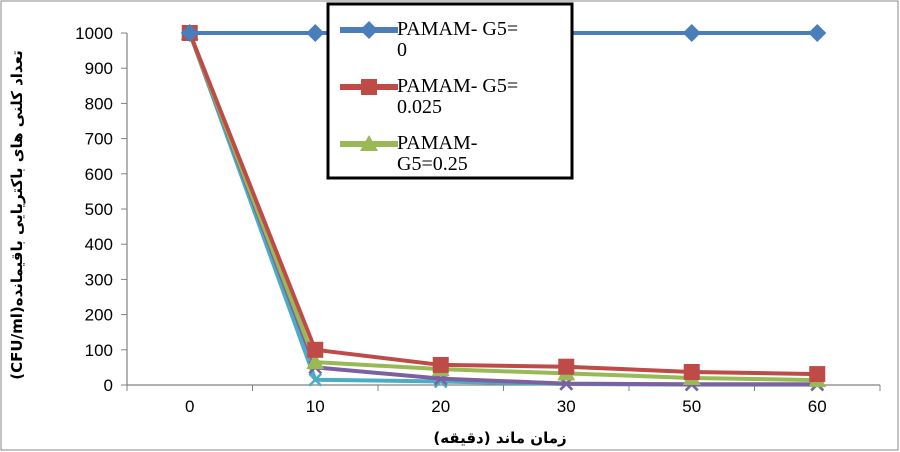  Describe the element at coordinates (566, 406) in the screenshot. I see `x-tick-label: 30` at that location.